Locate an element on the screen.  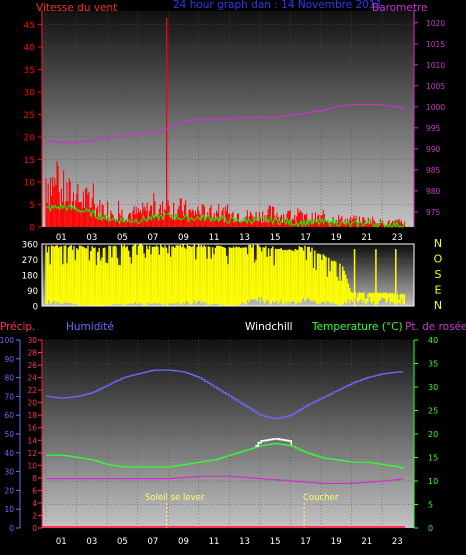
humidity-tick-label: 40 is located at coordinates (9, 453).